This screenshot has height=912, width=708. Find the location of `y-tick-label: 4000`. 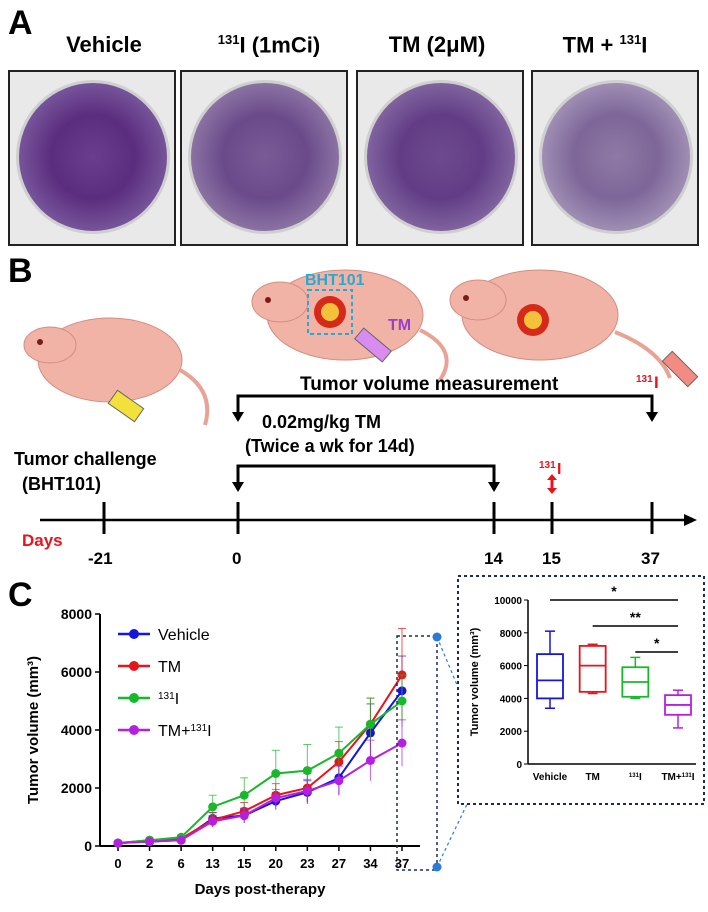

y-tick-label: 4000 is located at coordinates (76, 730).